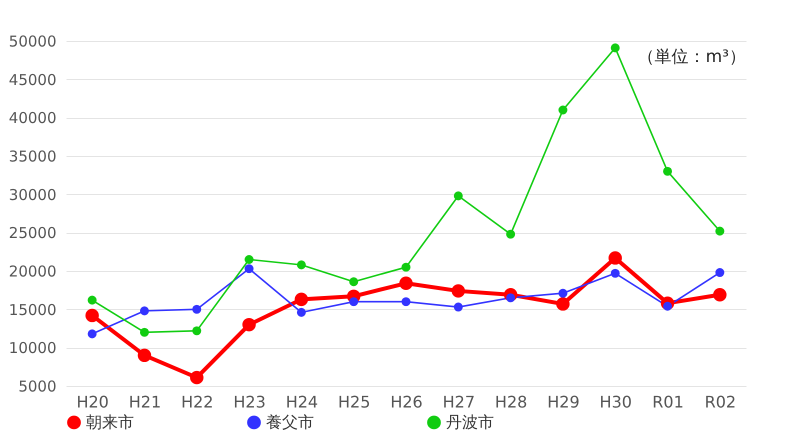  Describe the element at coordinates (32, 195) in the screenshot. I see `y-tick-label: 30000` at that location.